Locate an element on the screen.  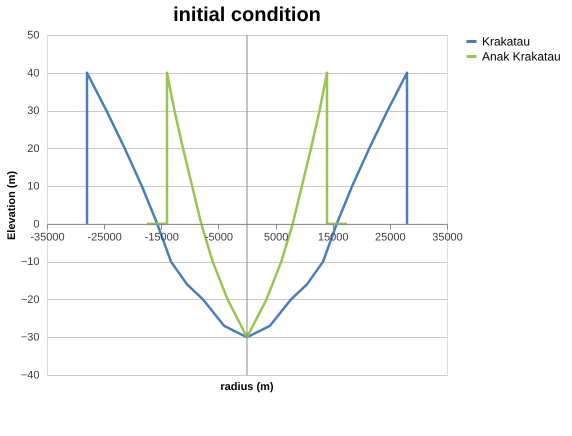
x-tick-label: -35000 is located at coordinates (47, 237).